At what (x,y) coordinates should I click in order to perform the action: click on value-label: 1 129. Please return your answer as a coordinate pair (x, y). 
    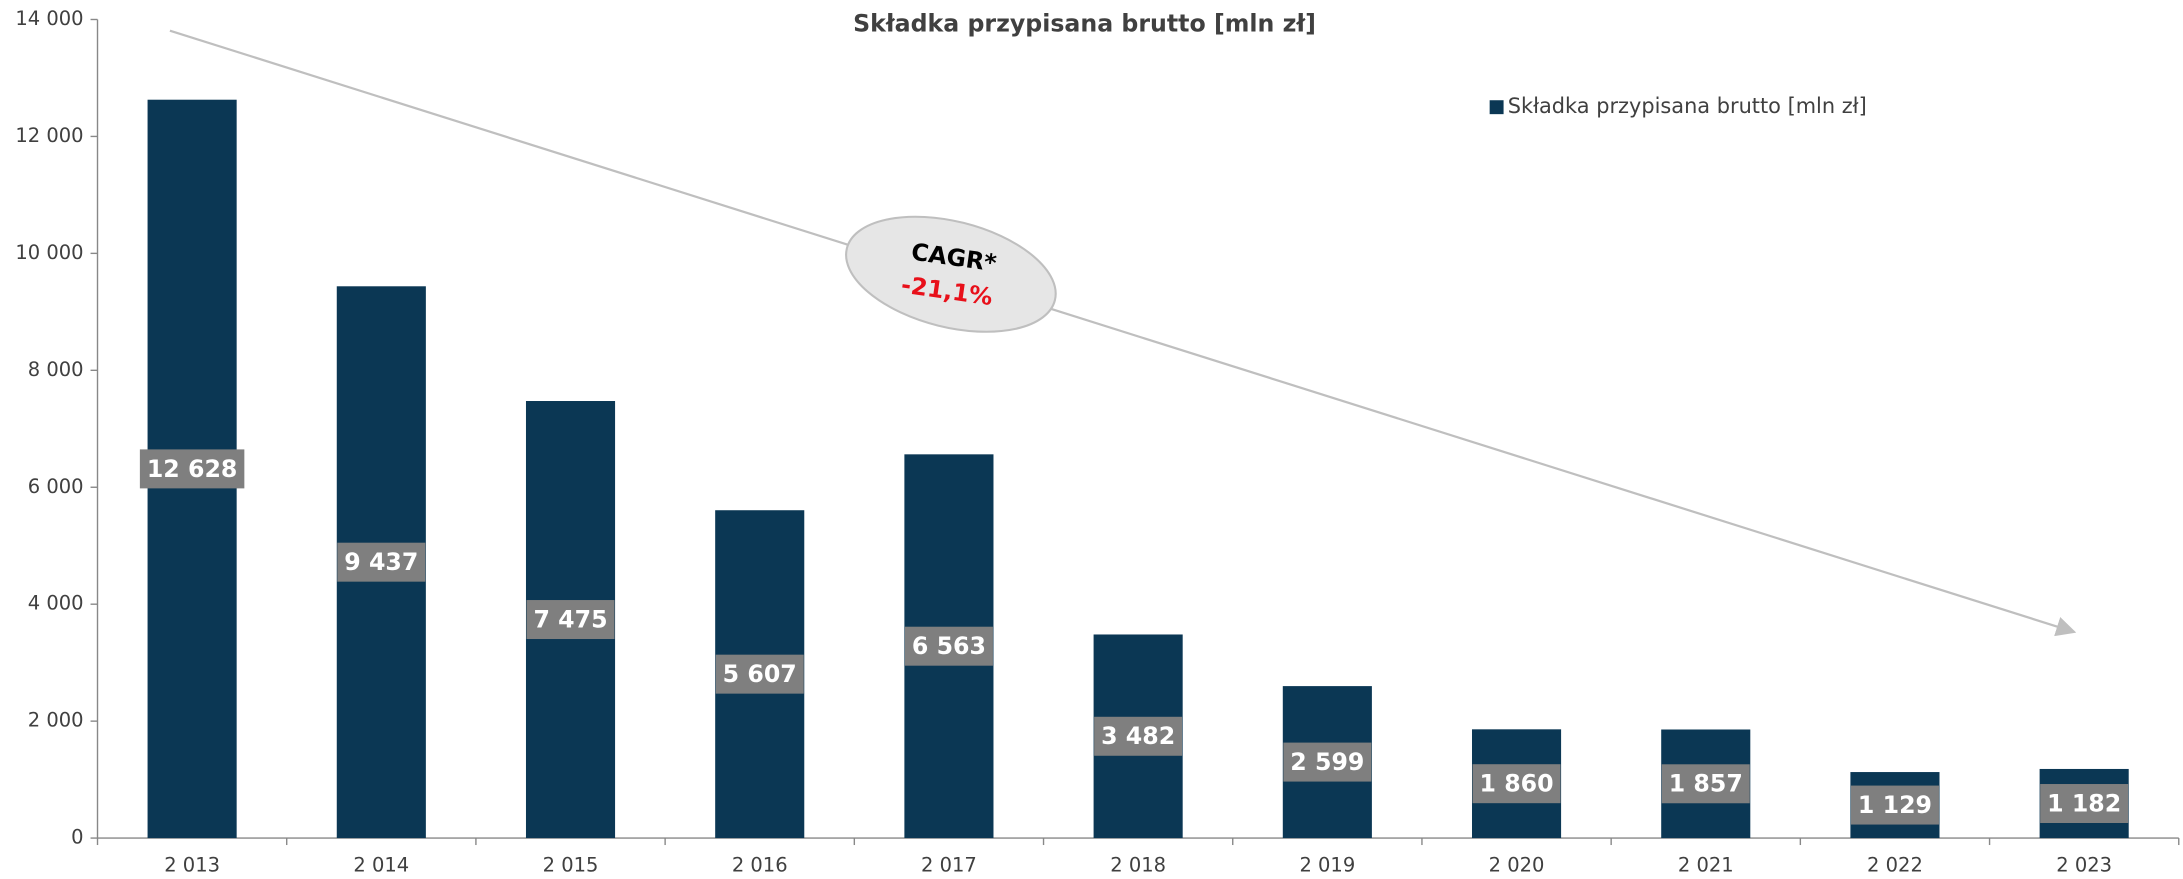
    Looking at the image, I should click on (1895, 805).